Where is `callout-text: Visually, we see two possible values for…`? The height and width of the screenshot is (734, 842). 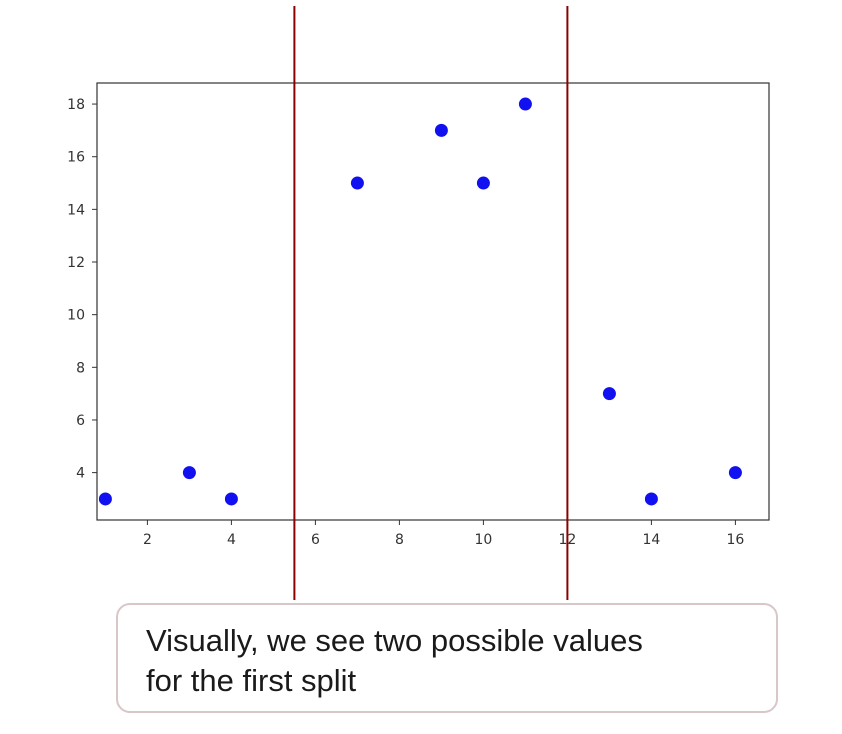
callout-text: Visually, we see two possible values for… is located at coordinates (394, 660).